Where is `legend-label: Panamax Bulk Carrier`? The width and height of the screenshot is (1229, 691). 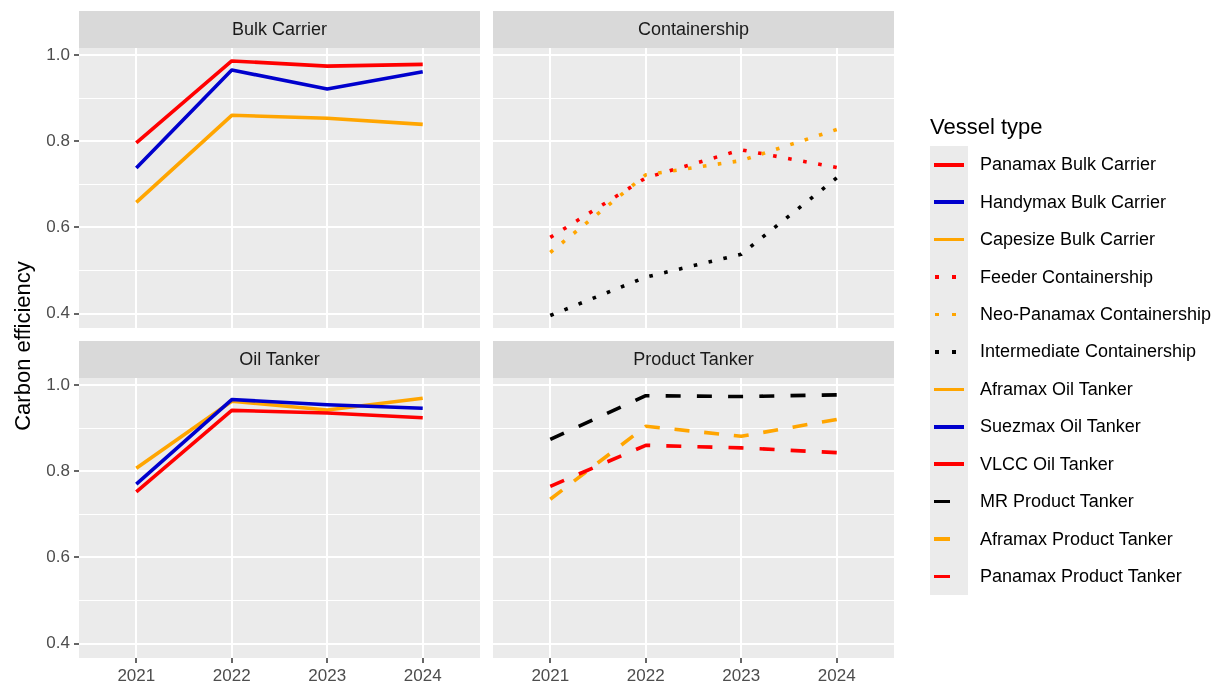 legend-label: Panamax Bulk Carrier is located at coordinates (1068, 165).